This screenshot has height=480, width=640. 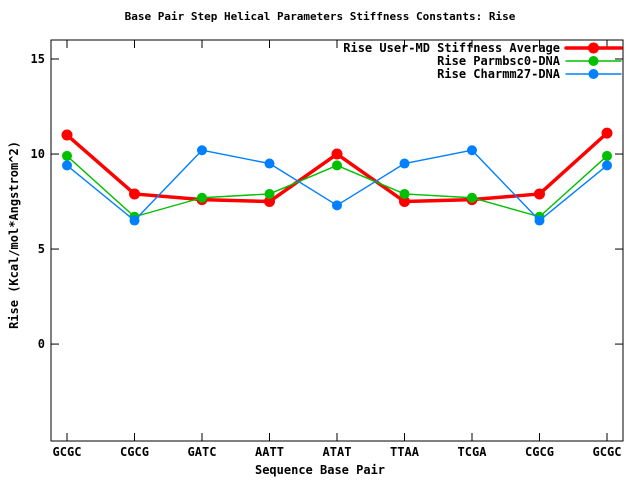 I want to click on legend-label: Rise Charmm27-DNA, so click(x=499, y=74).